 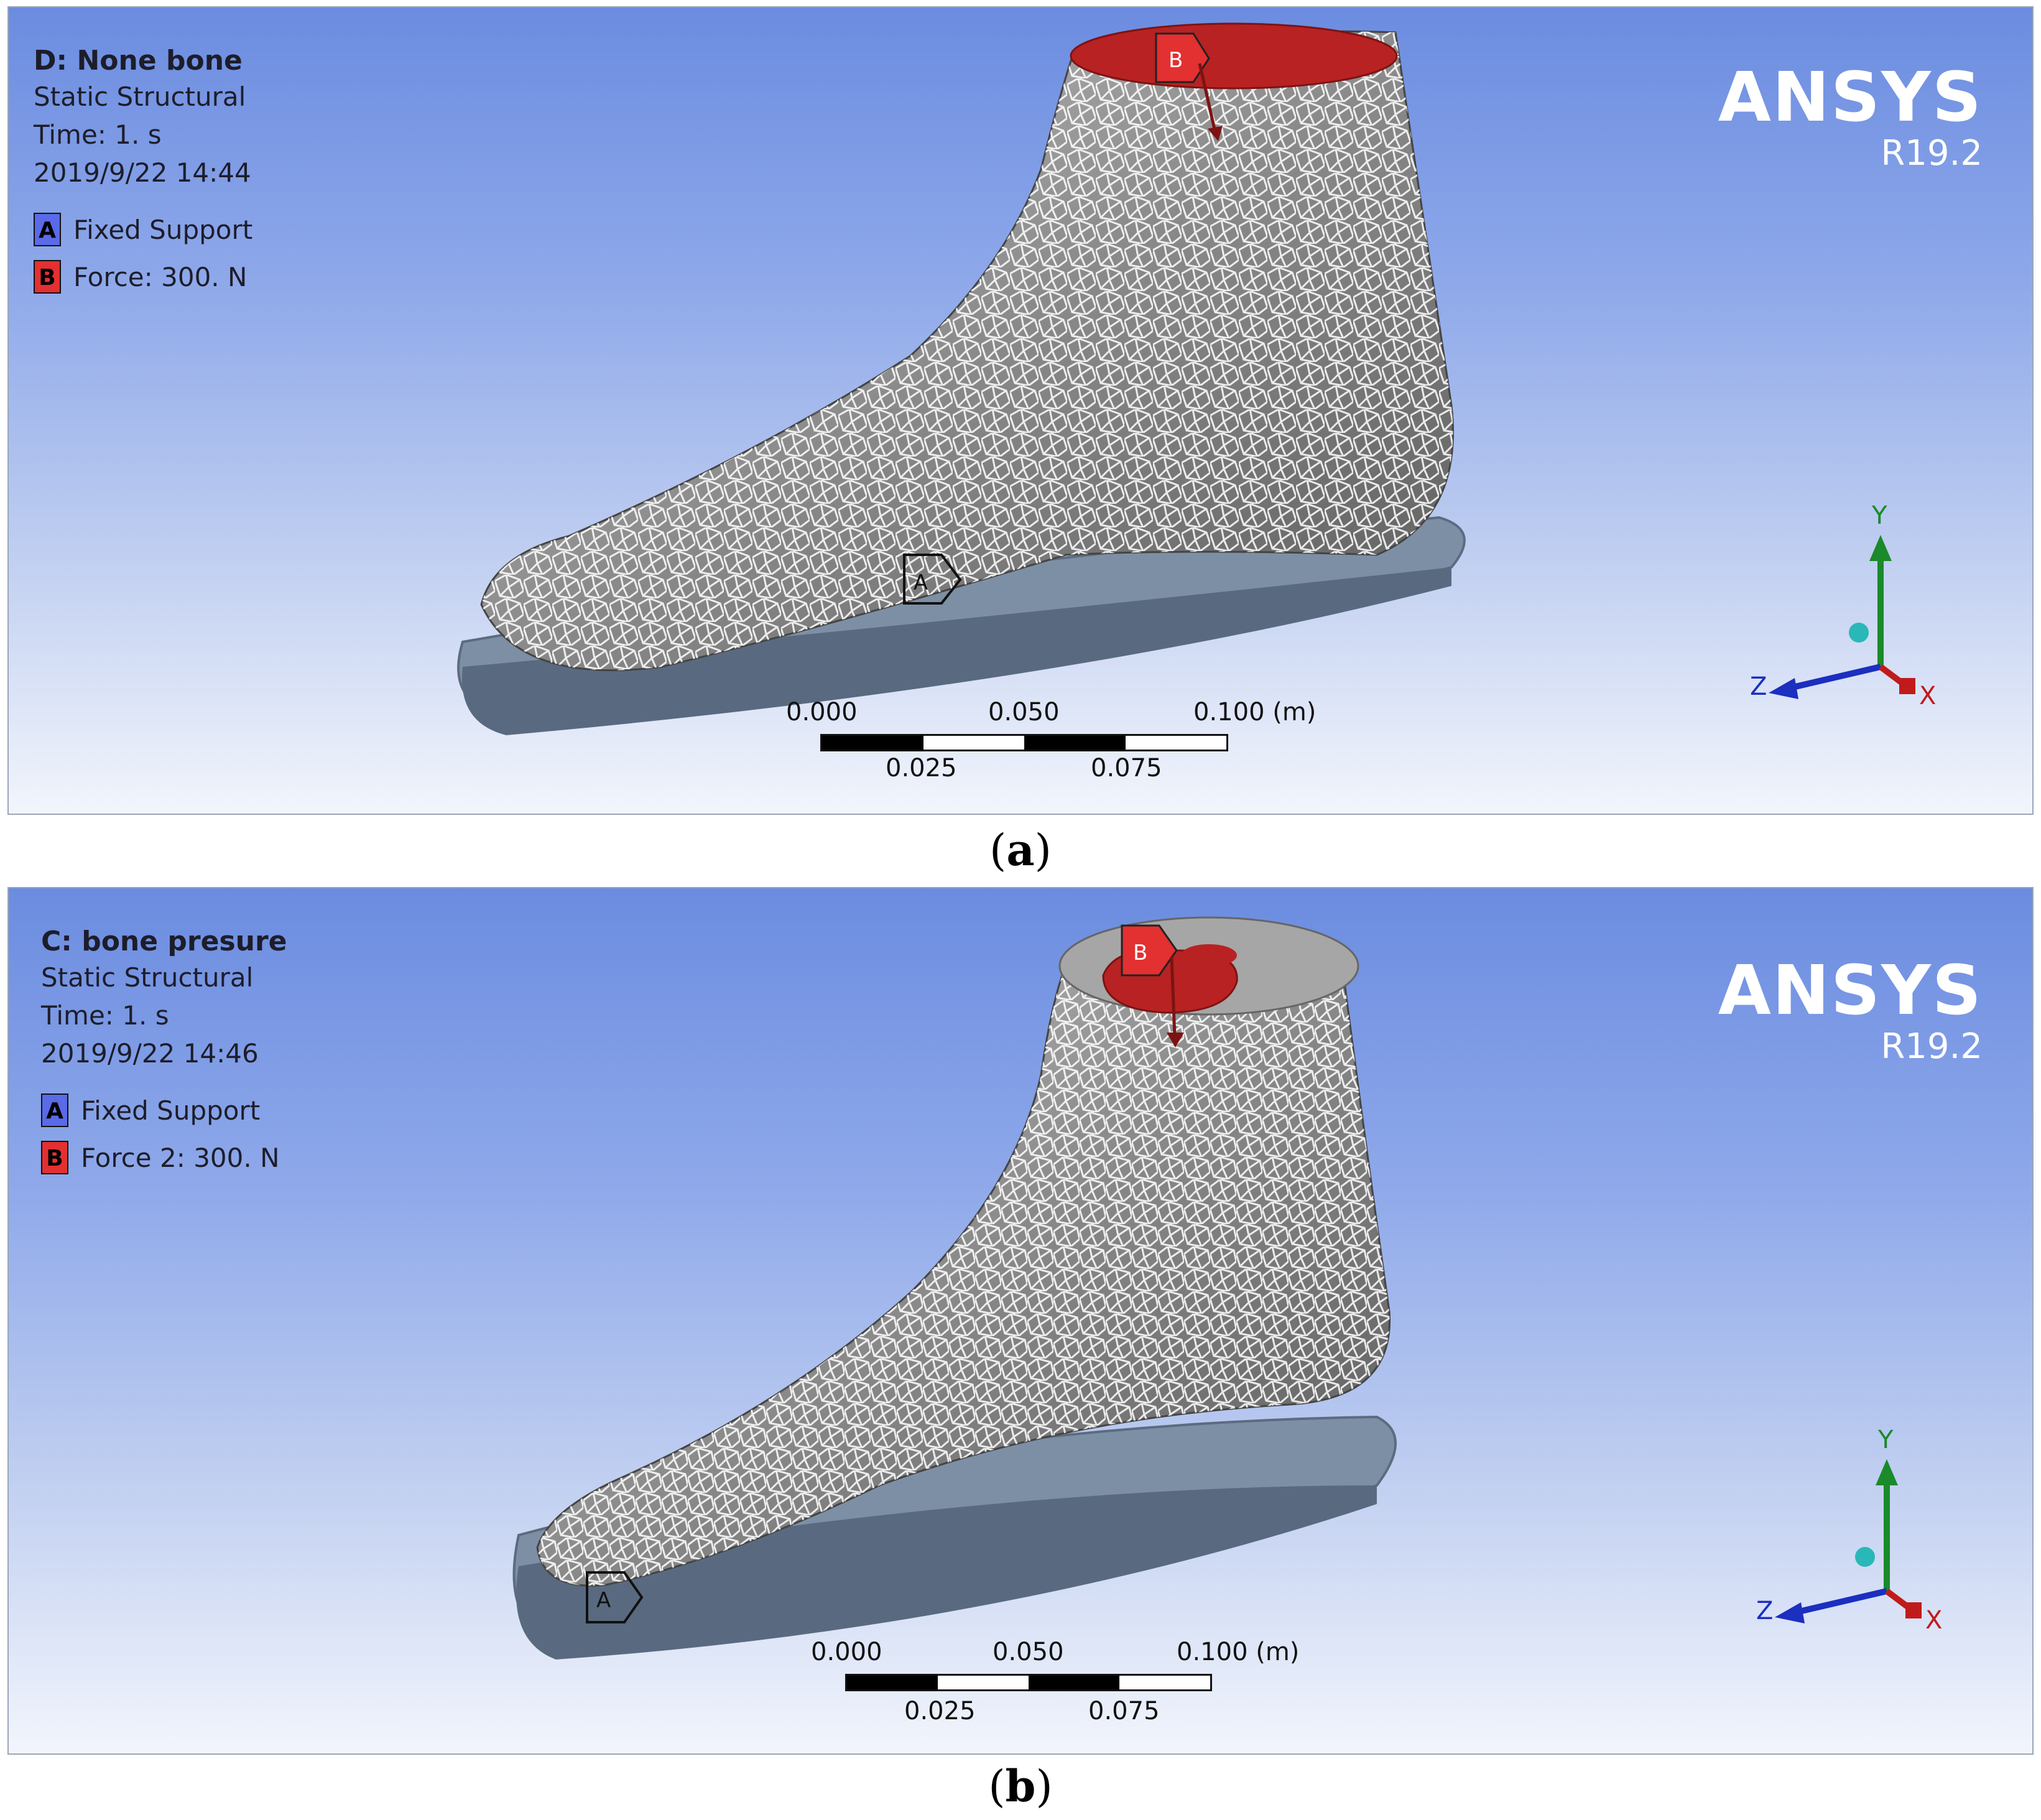 I want to click on analysis-name: D: None bone, so click(x=139, y=61).